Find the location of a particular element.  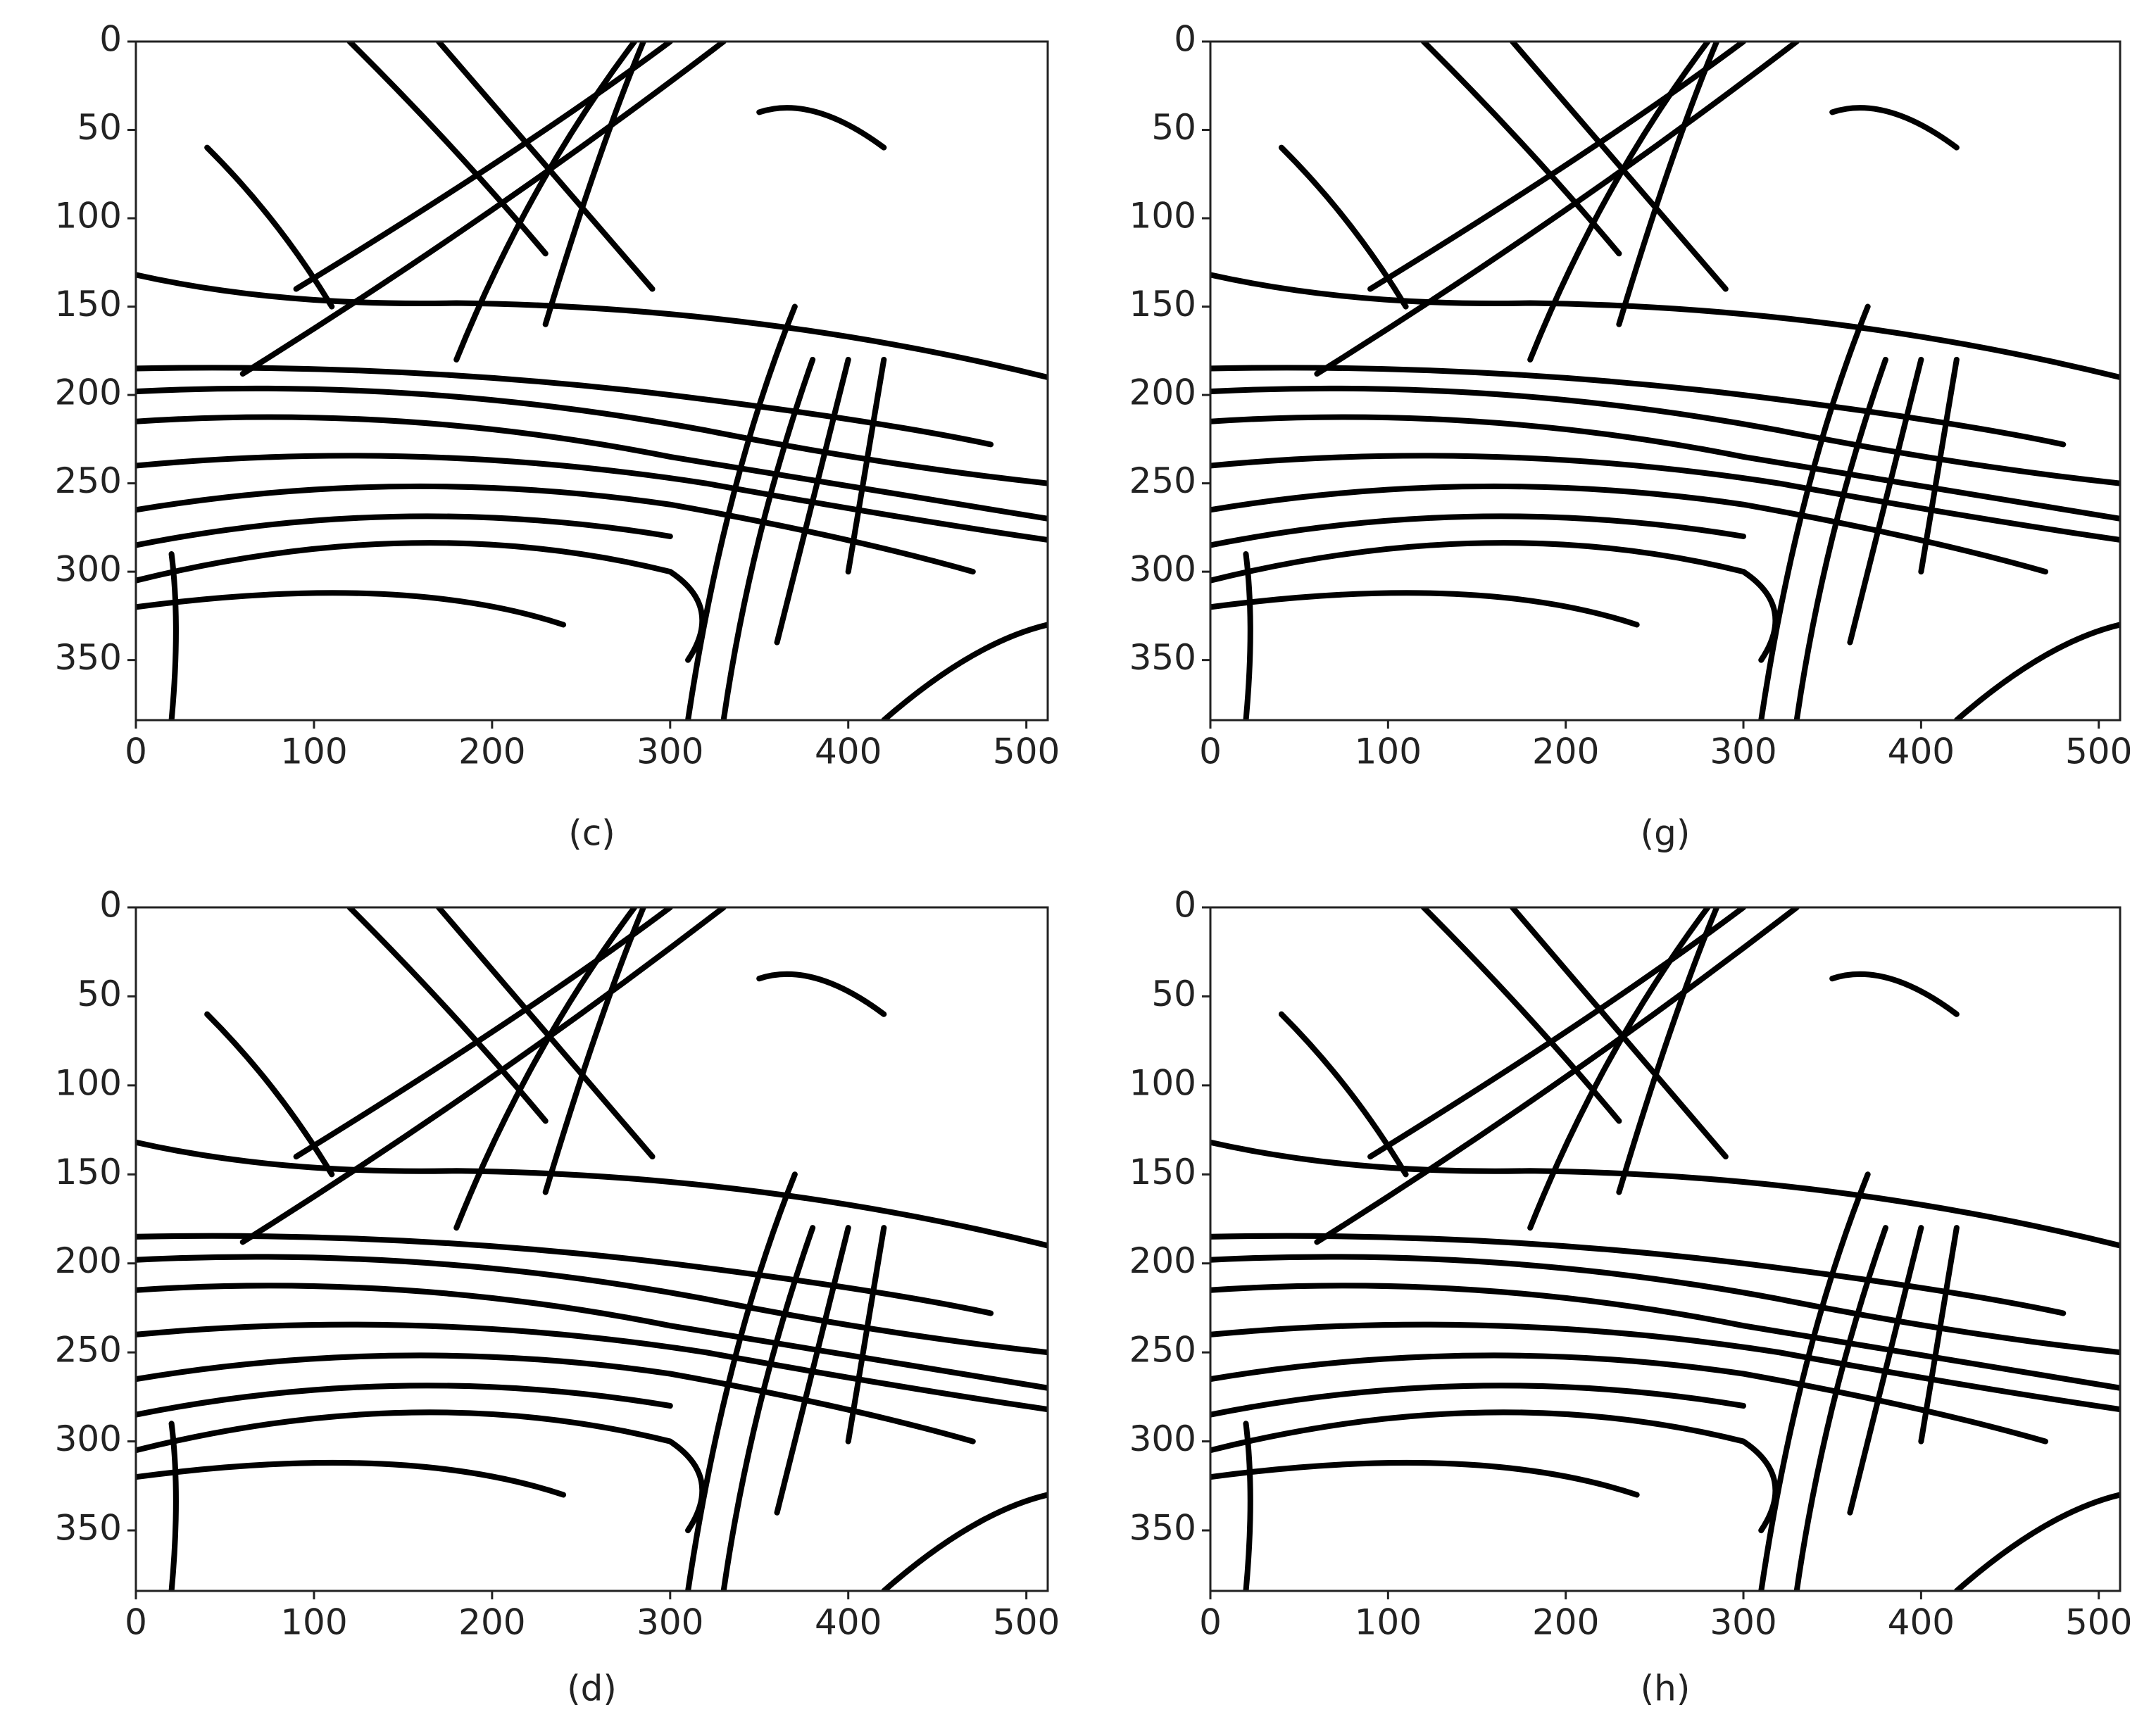

panel-caption: (h) is located at coordinates (1666, 1688).